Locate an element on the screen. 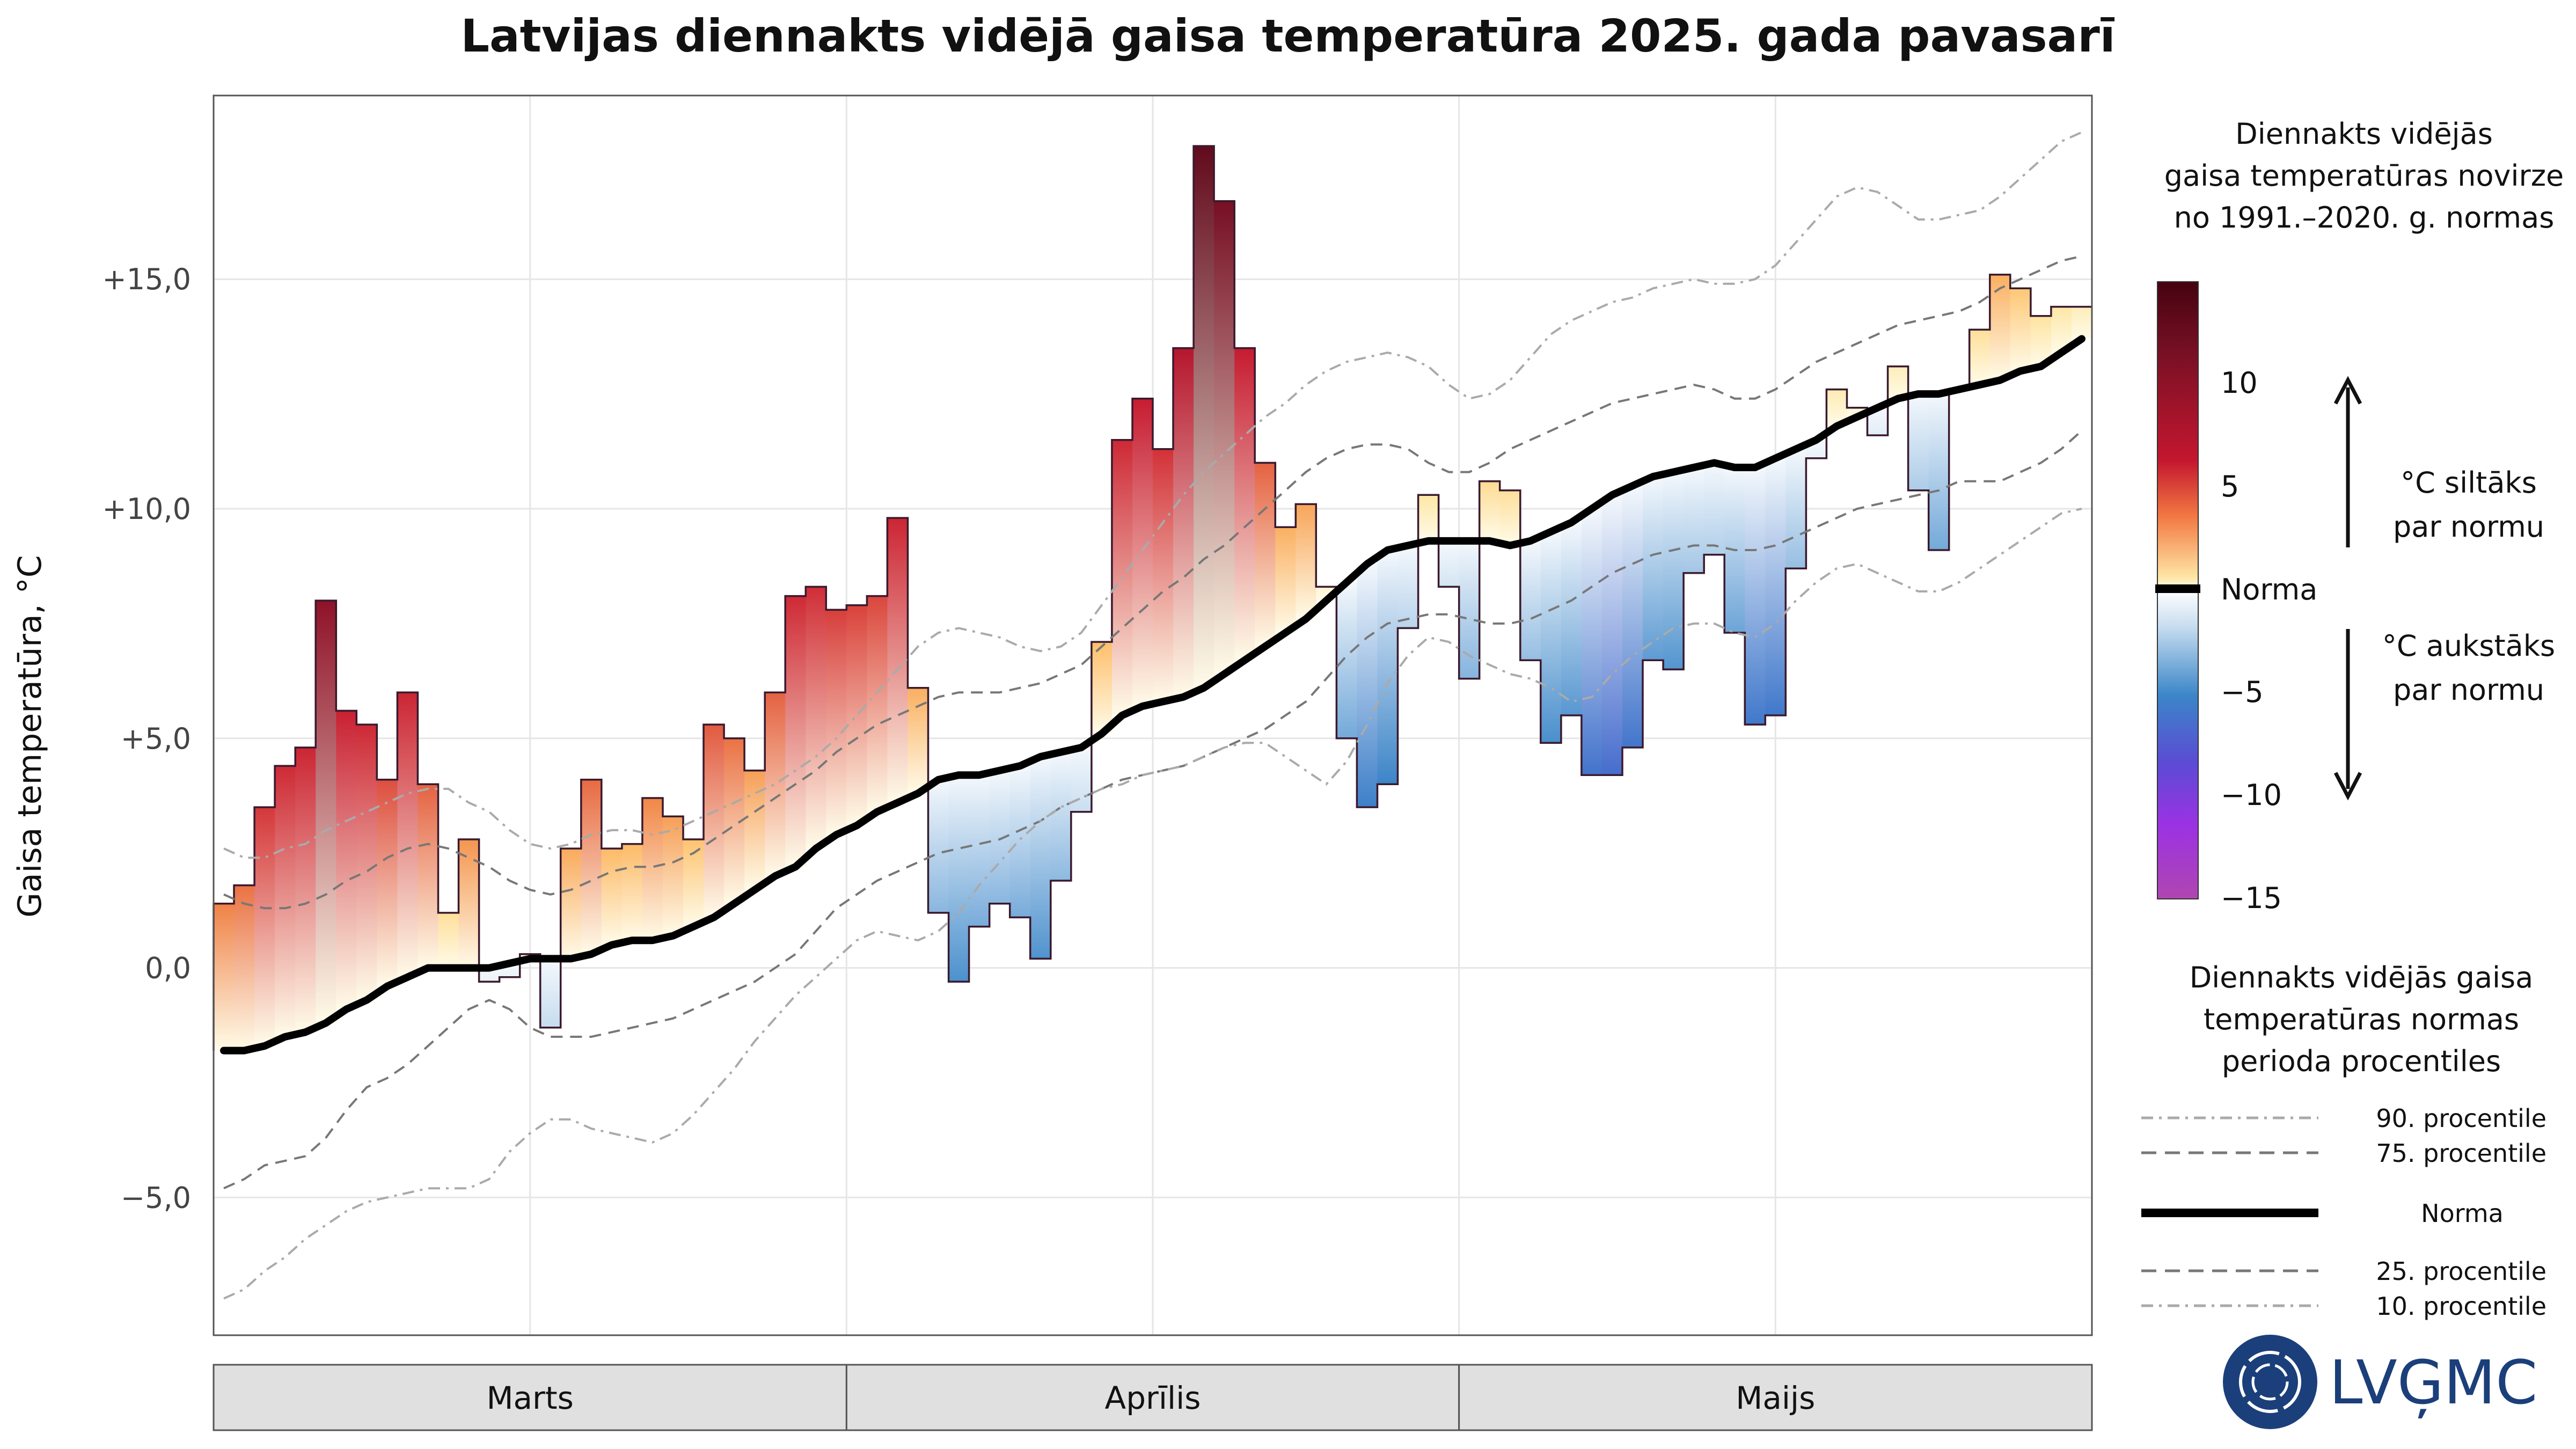 Image resolution: width=2576 pixels, height=1449 pixels. warmer-label-2: par normu is located at coordinates (2468, 527).